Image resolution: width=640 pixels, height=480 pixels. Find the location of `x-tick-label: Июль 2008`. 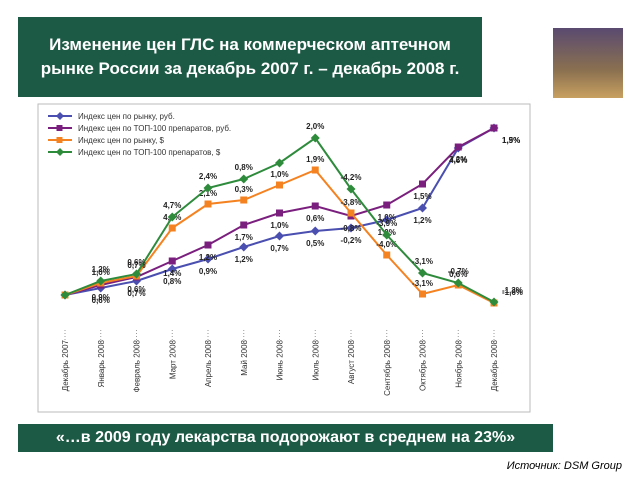

x-tick-label: Июль 2008 is located at coordinates (315, 359).